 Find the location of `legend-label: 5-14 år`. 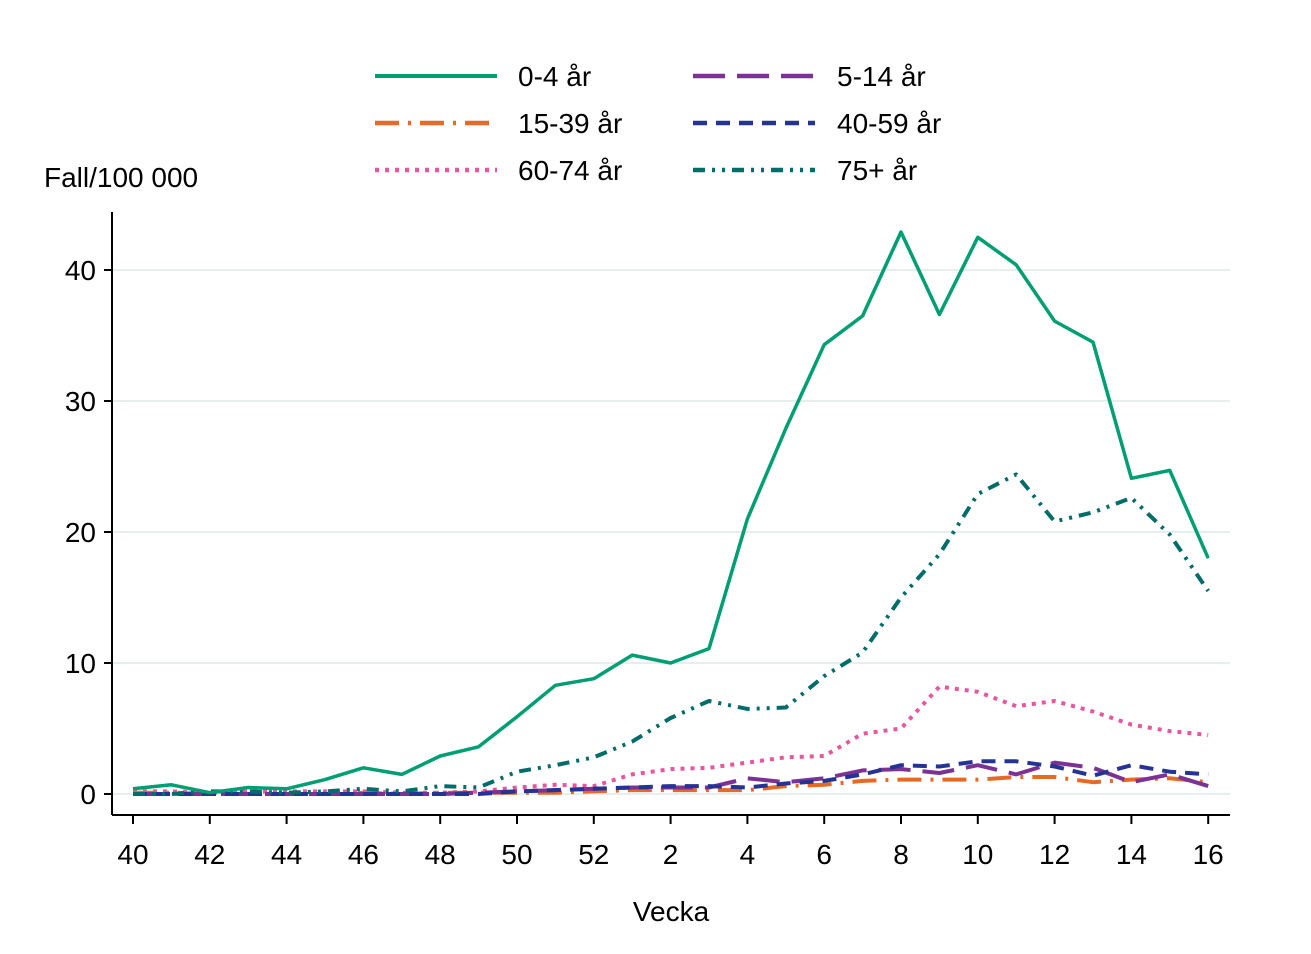

legend-label: 5-14 år is located at coordinates (881, 76).